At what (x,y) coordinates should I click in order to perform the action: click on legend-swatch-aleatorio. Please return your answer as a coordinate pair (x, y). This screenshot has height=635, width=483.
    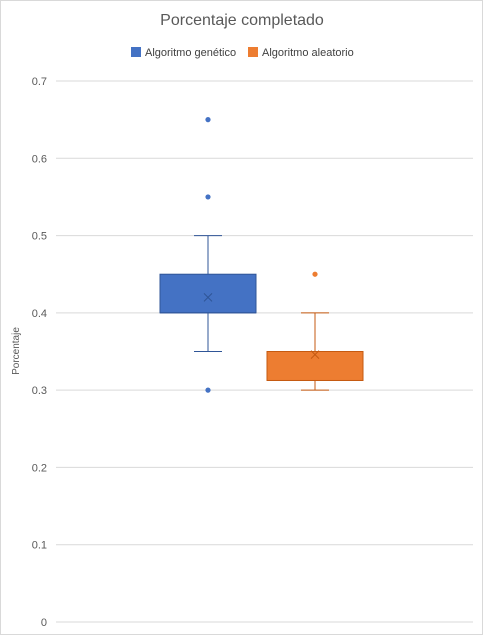
    Looking at the image, I should click on (253, 52).